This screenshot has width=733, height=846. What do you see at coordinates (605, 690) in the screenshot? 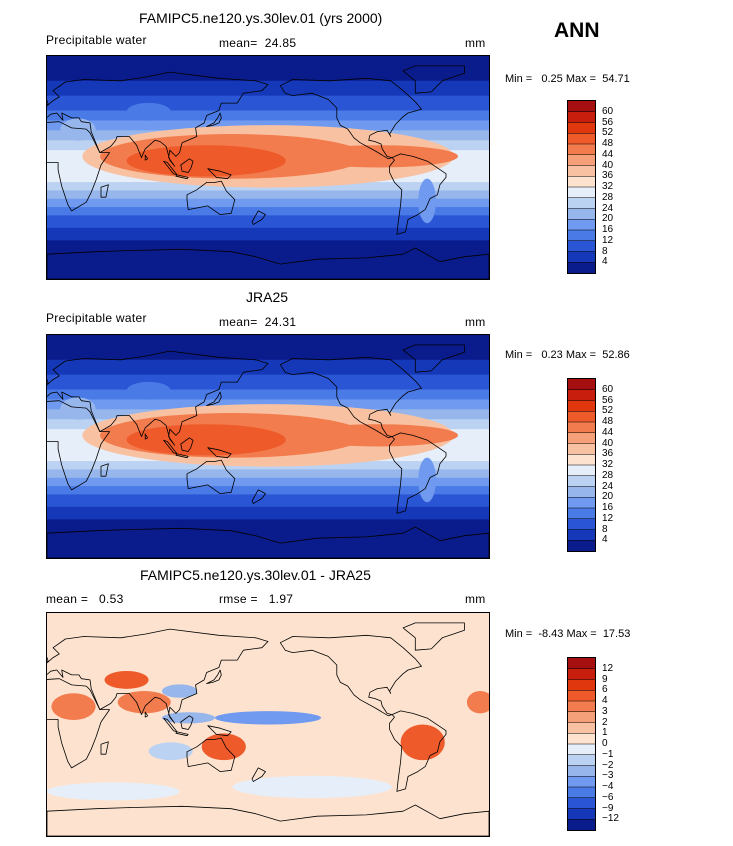
I see `colorbar-tick-label: 6` at bounding box center [605, 690].